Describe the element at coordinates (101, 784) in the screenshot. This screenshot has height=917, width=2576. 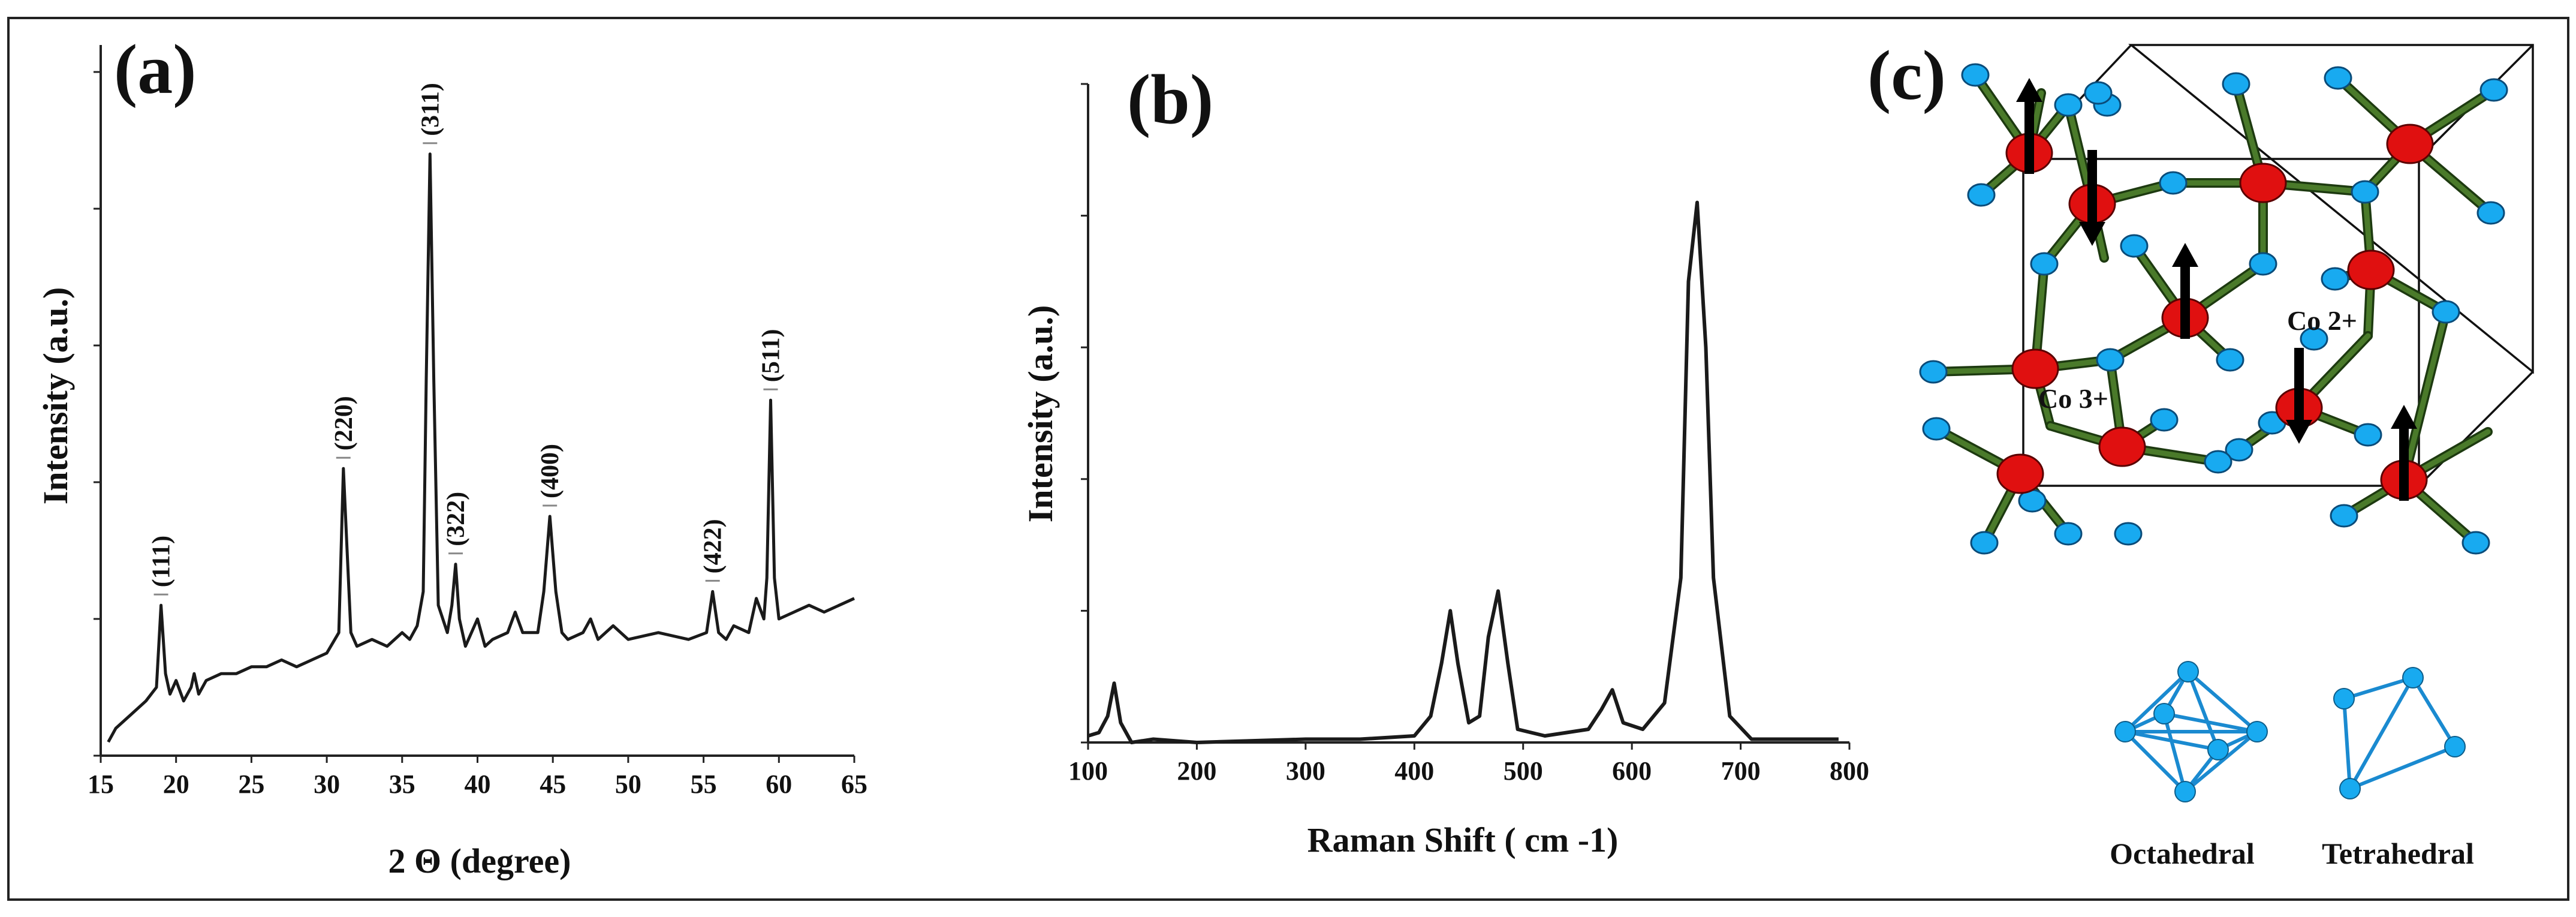
I see `x-tick-label: 15` at that location.